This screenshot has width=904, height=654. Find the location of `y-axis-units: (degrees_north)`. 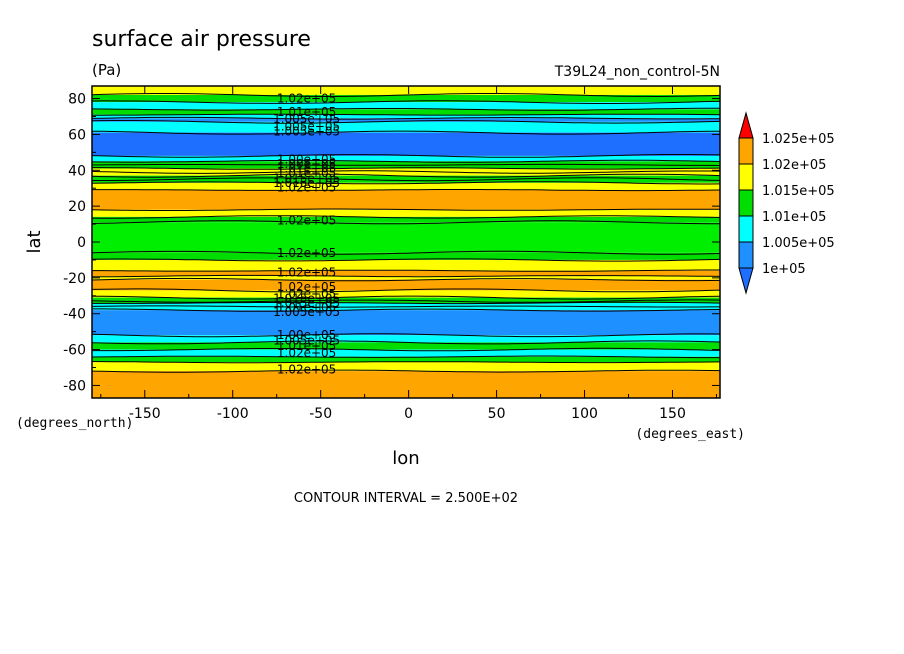

y-axis-units: (degrees_north) is located at coordinates (74, 423).